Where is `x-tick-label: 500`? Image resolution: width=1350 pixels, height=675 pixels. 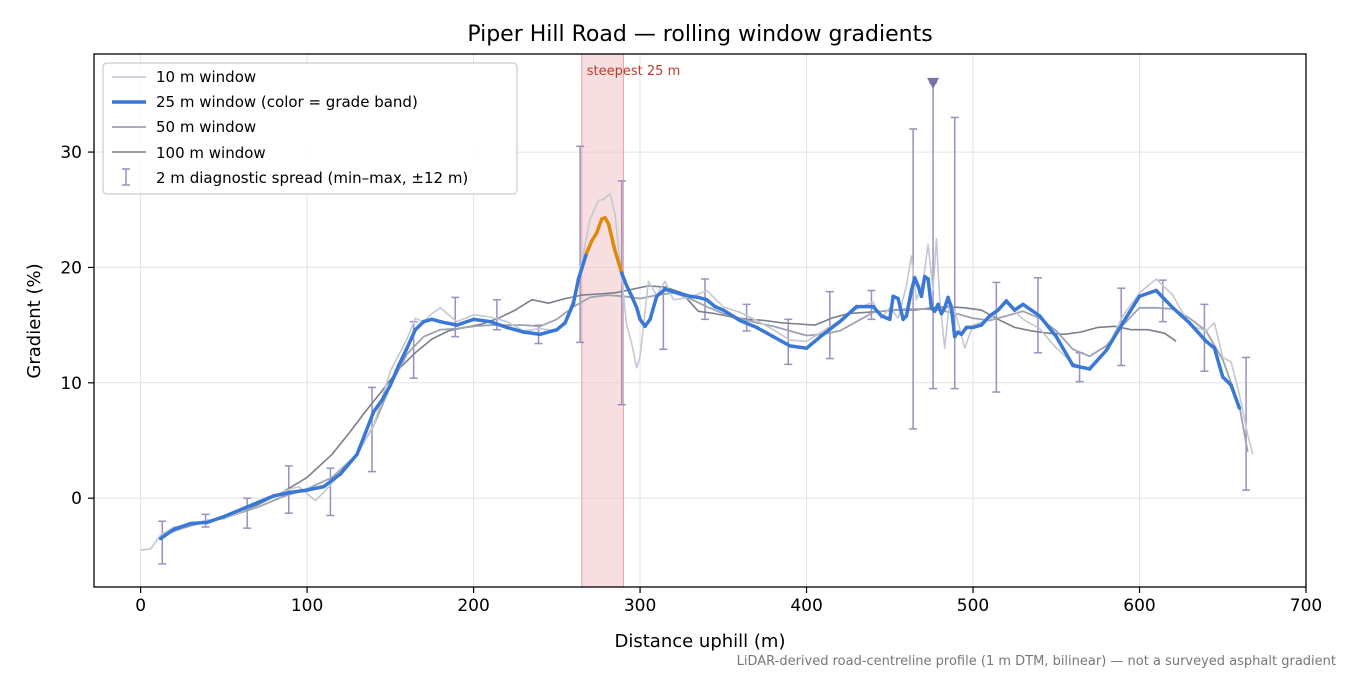
x-tick-label: 500 is located at coordinates (973, 606).